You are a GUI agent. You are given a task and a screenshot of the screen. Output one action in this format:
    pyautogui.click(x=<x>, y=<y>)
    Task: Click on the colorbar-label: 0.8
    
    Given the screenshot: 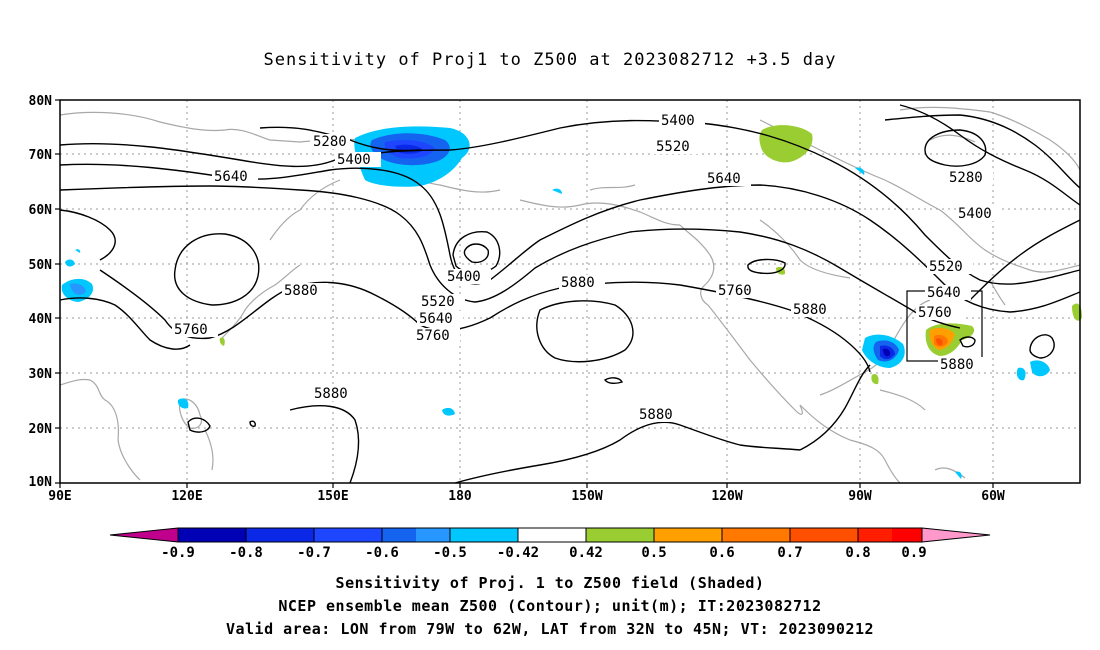 What is the action you would take?
    pyautogui.click(x=857, y=553)
    